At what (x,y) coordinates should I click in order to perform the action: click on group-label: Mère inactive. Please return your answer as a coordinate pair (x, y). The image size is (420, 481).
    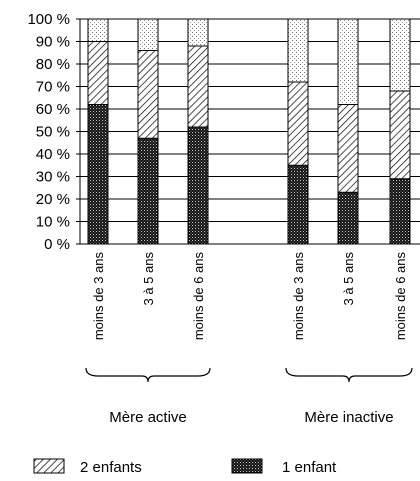
    Looking at the image, I should click on (348, 417).